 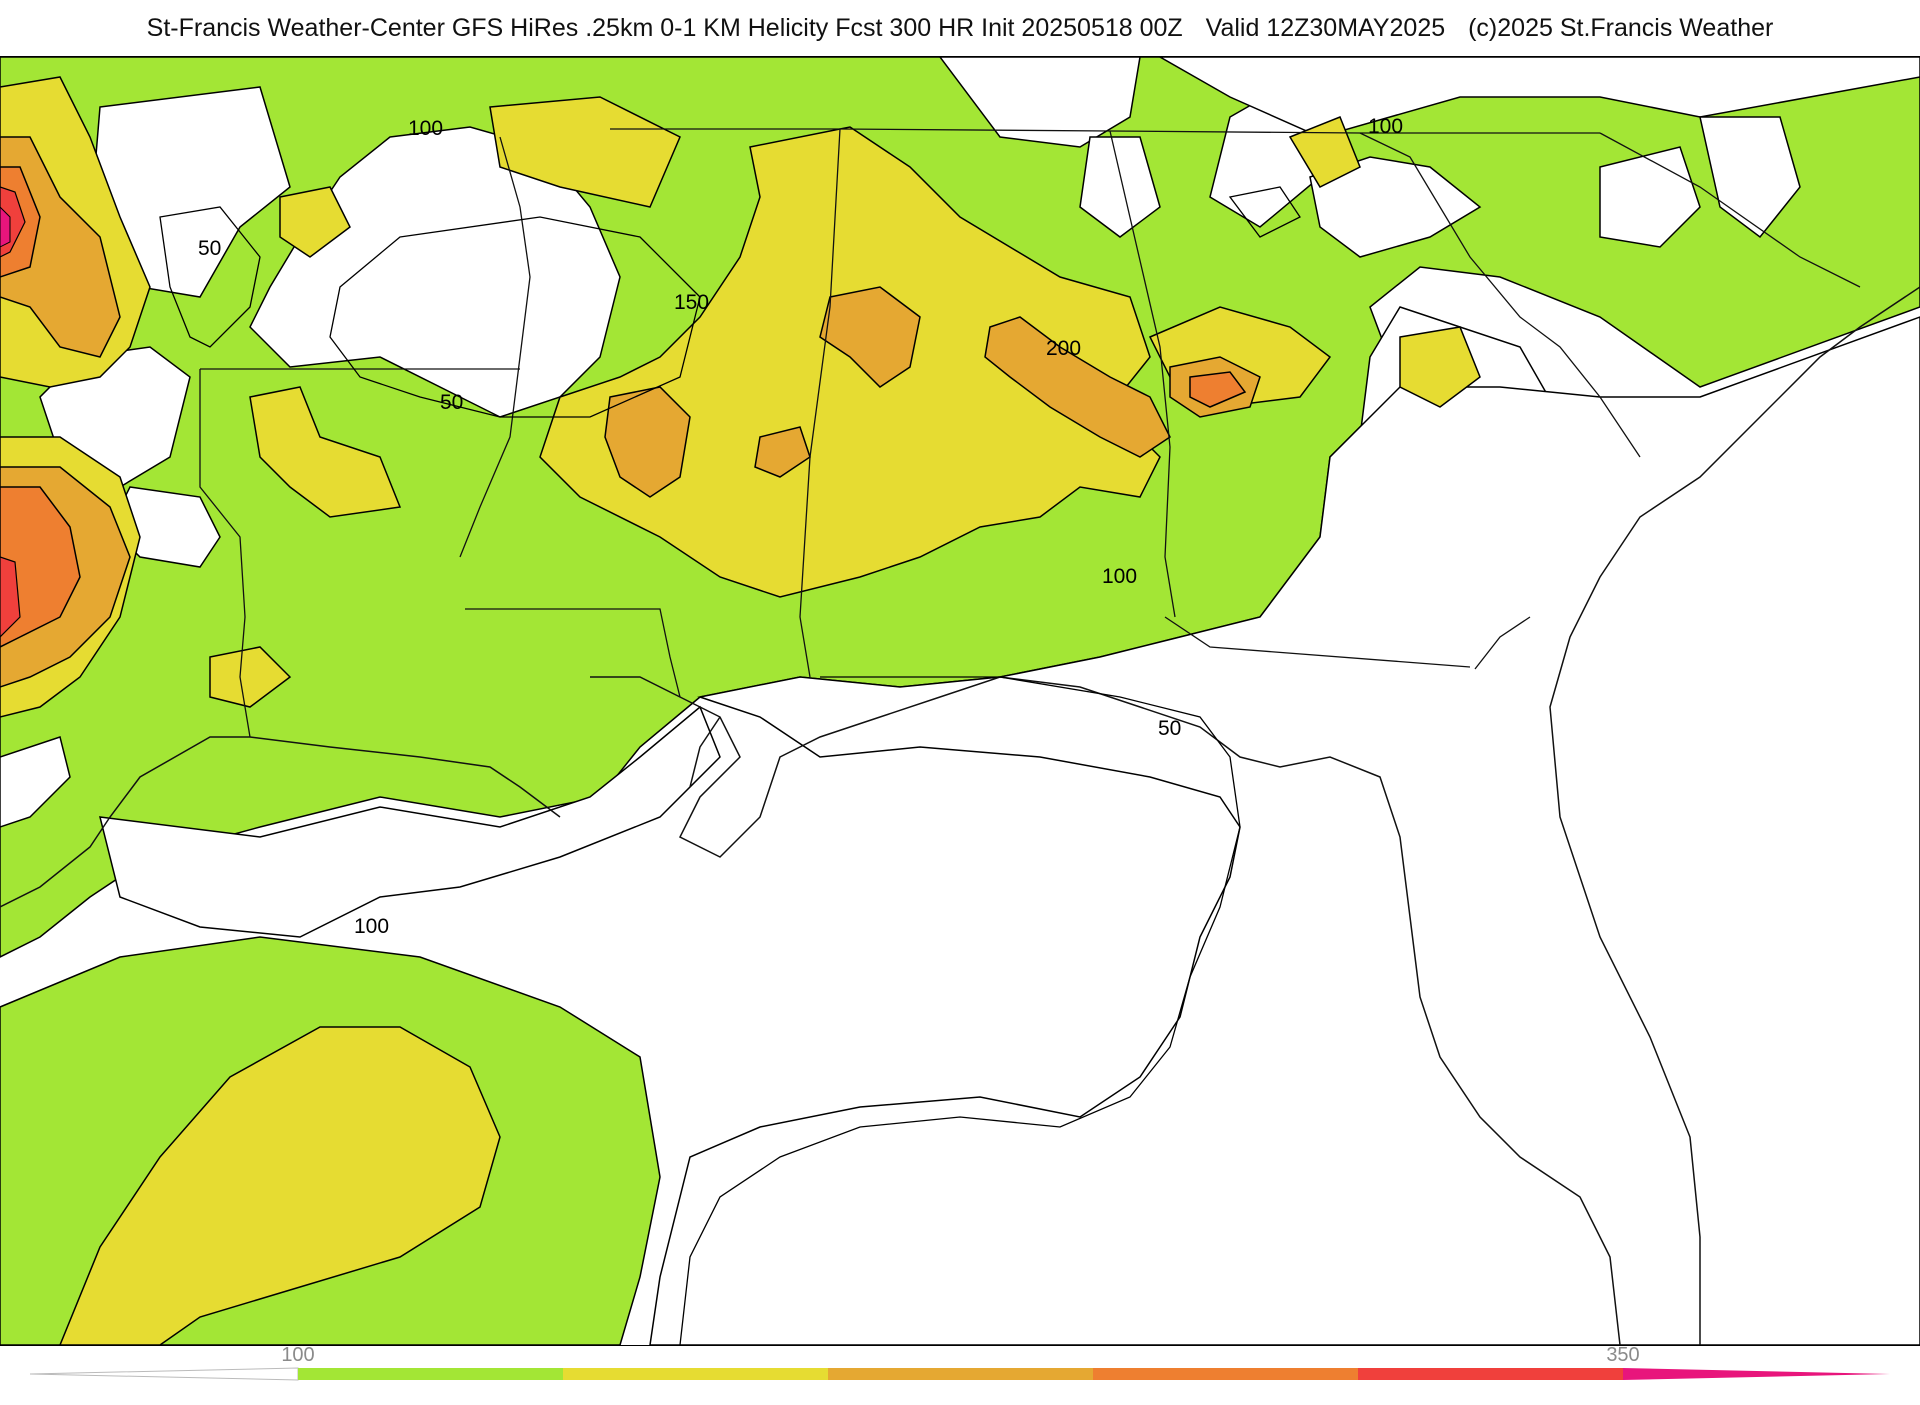 I want to click on title-copyright: (c)2025 St.Francis Weather, so click(x=1621, y=28).